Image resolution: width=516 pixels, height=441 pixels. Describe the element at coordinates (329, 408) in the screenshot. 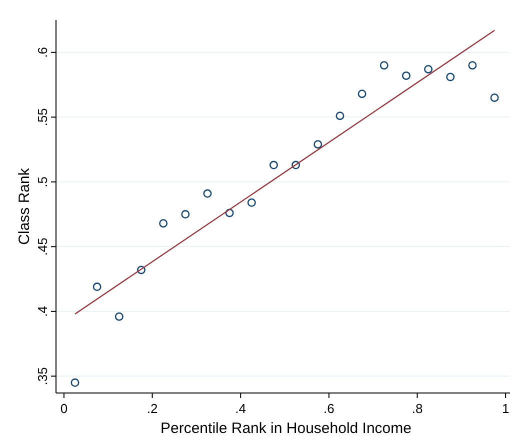

I see `x-tick-label: .6` at that location.